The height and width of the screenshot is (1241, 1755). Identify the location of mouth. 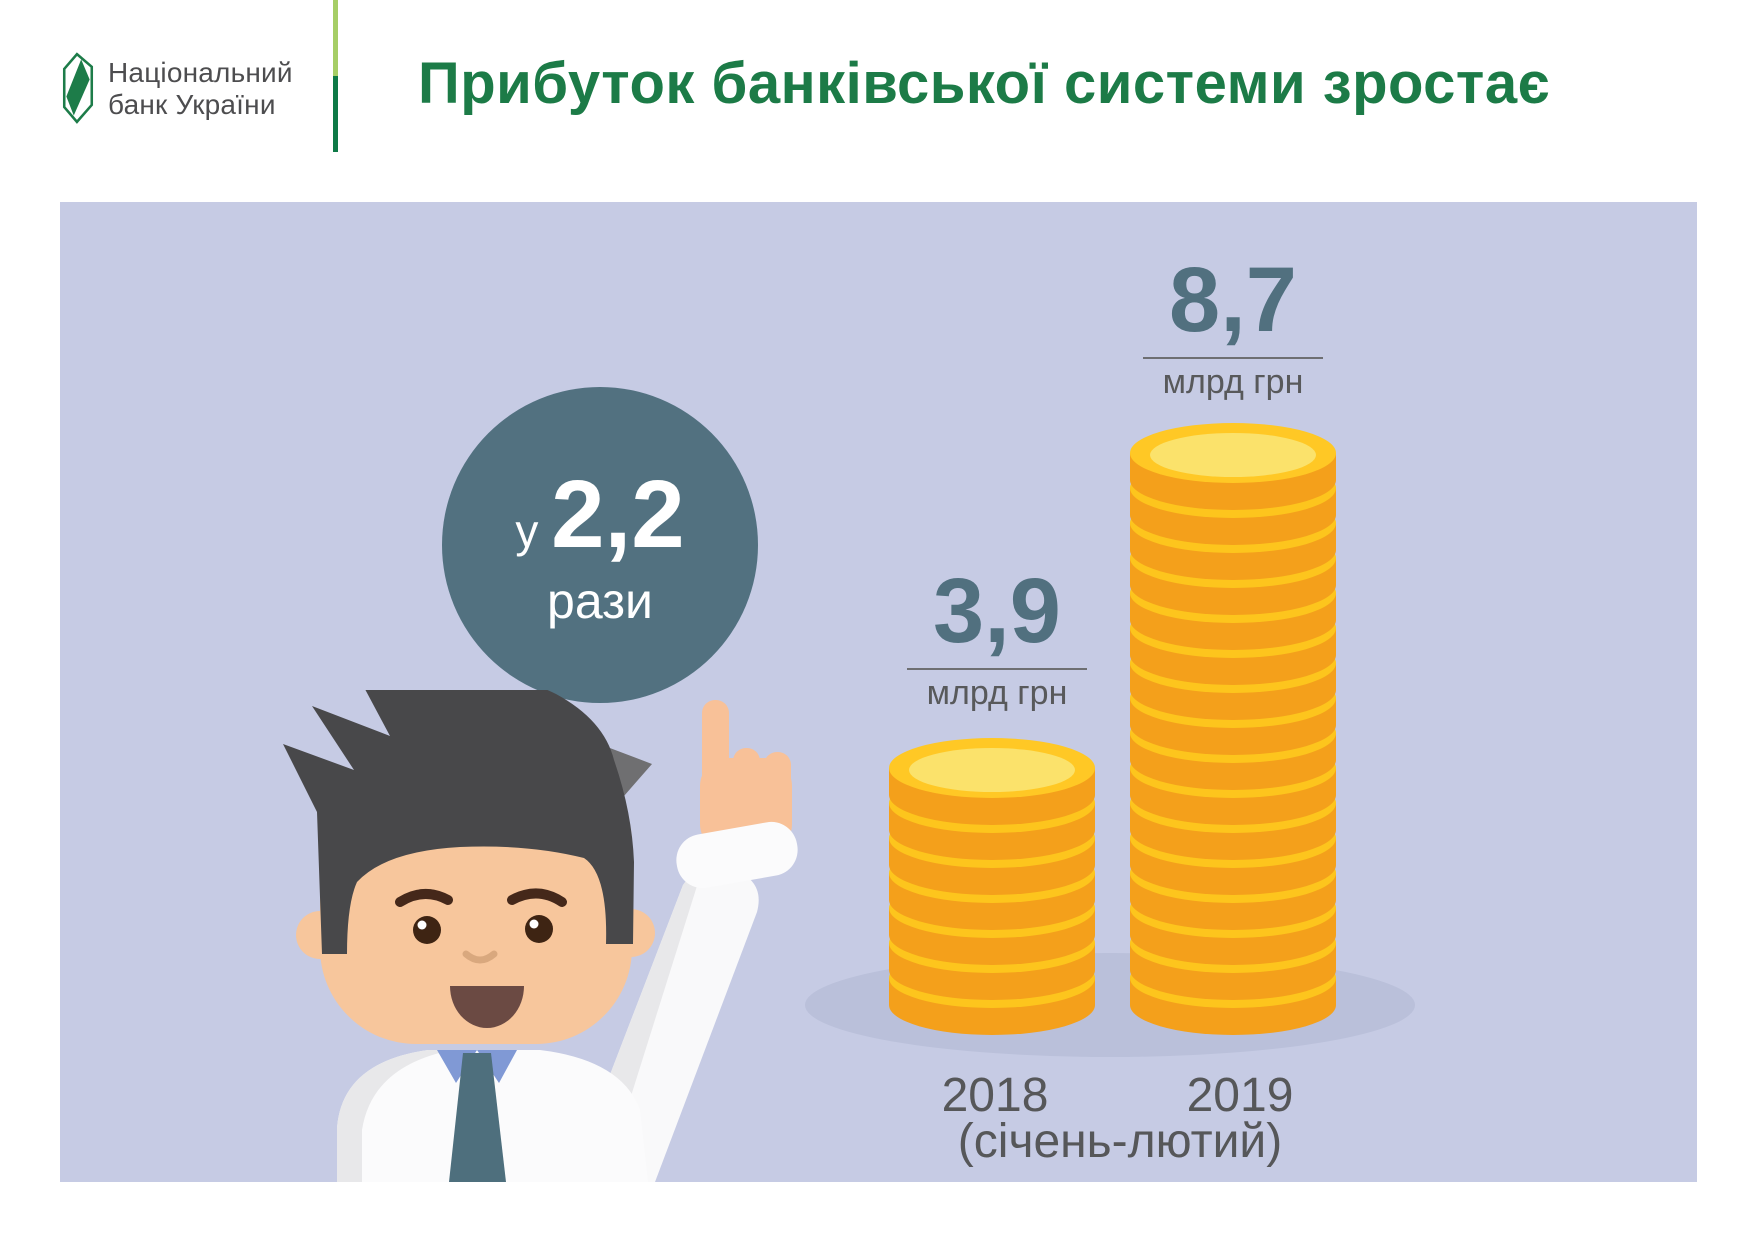
(487, 1007).